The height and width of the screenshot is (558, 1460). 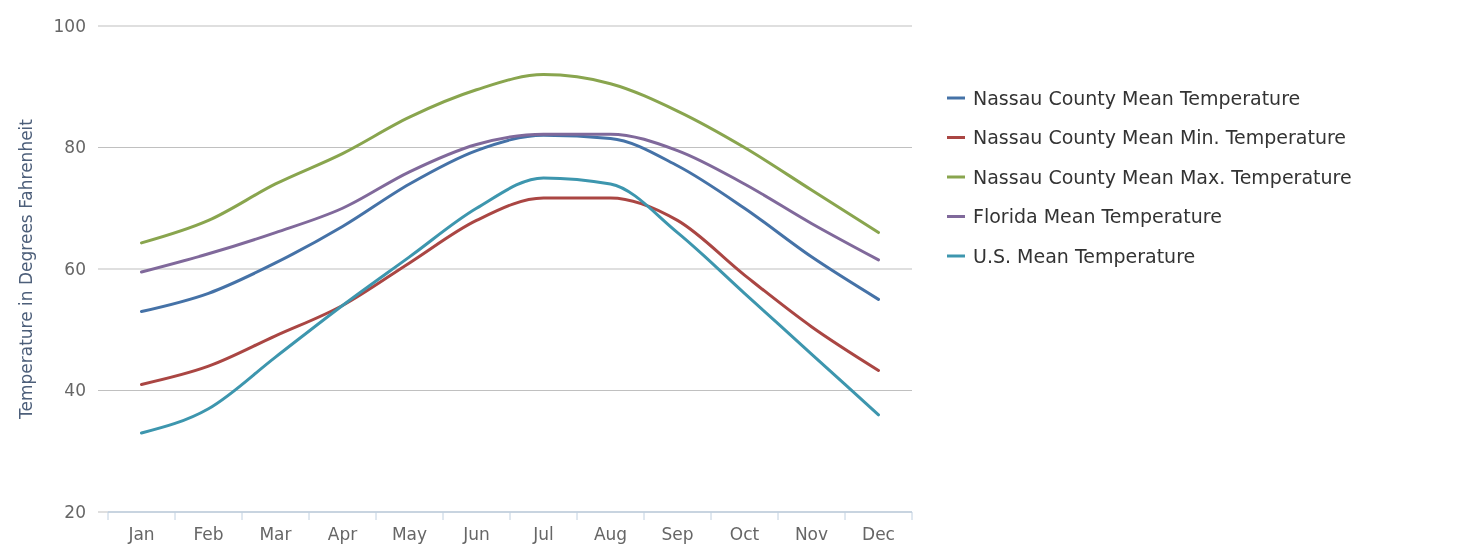 I want to click on legend-label: Nassau County Mean Max. Temperature, so click(x=1162, y=176).